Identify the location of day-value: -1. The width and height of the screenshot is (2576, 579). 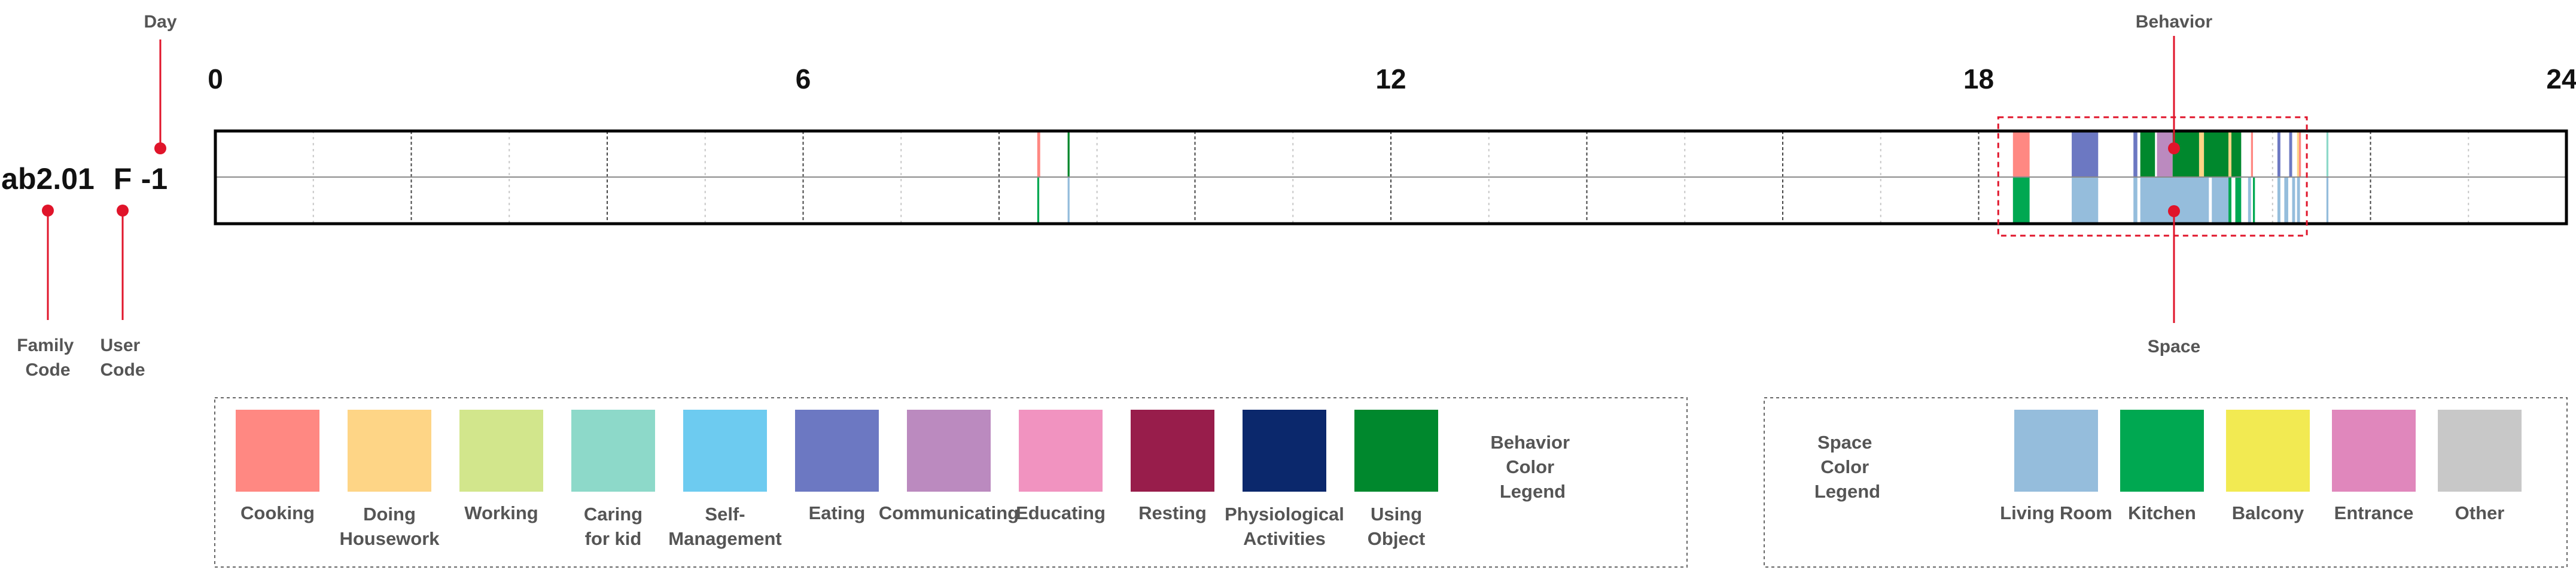
(154, 179).